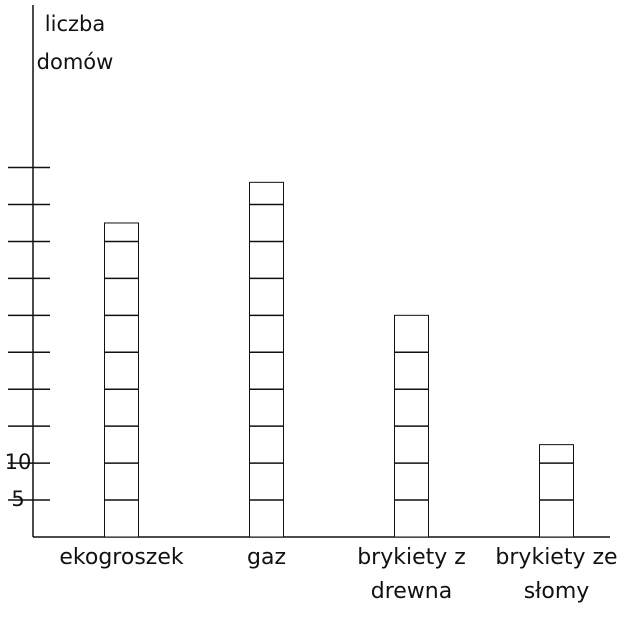  What do you see at coordinates (556, 574) in the screenshot?
I see `x-tick-label: brykiety ze słomy` at bounding box center [556, 574].